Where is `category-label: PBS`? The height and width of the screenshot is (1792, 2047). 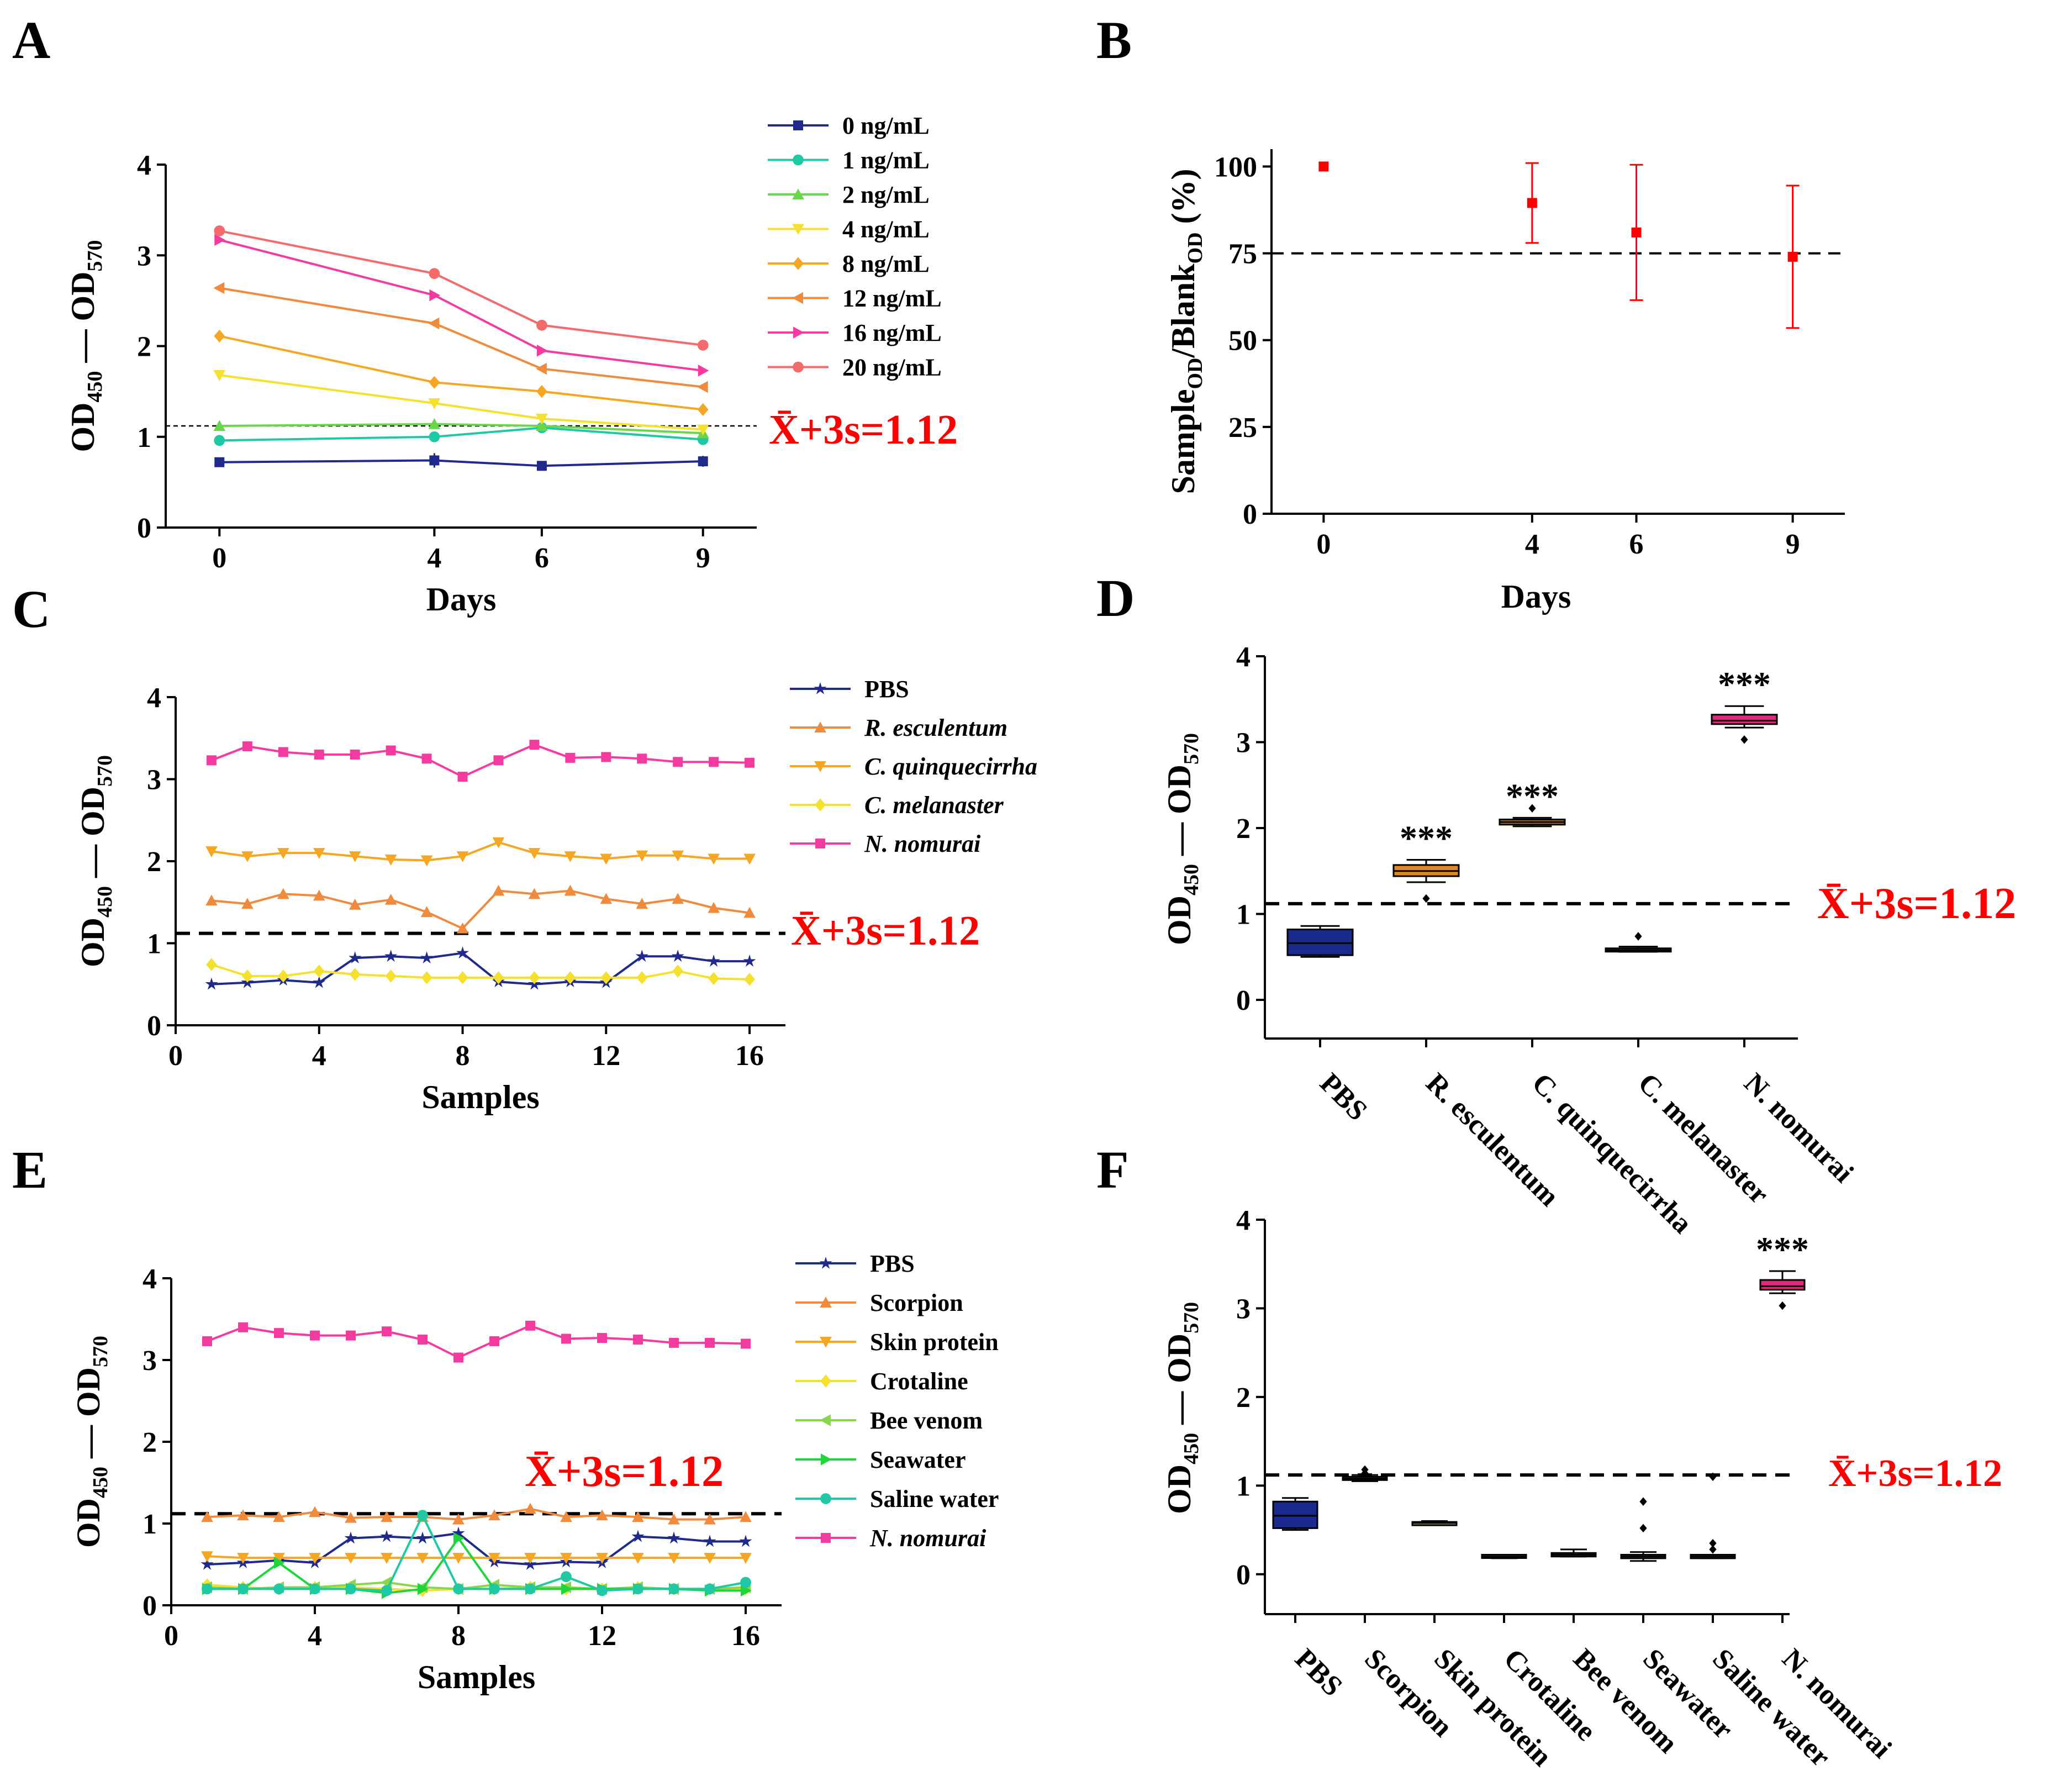
category-label: PBS is located at coordinates (1318, 1673).